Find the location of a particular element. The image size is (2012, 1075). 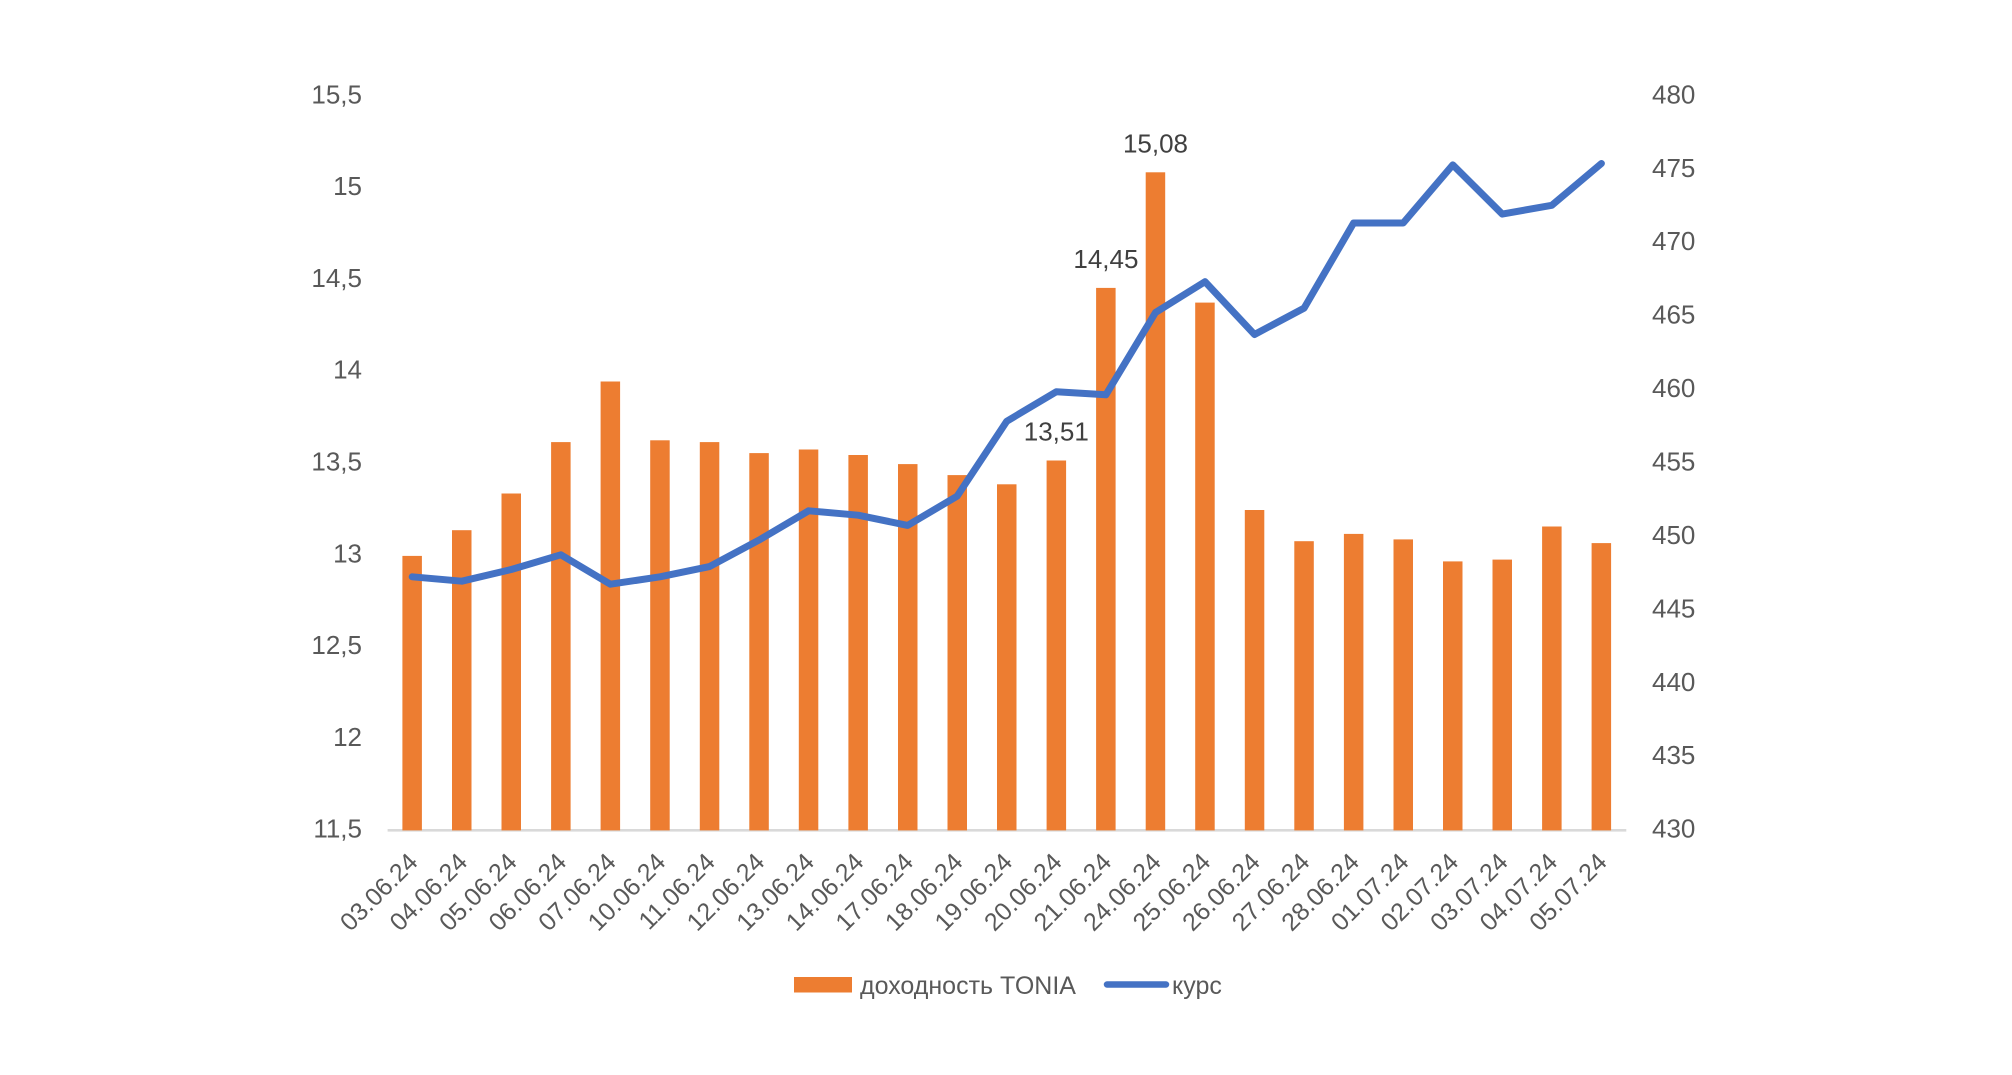

svg-text: 440 is located at coordinates (1673, 682).